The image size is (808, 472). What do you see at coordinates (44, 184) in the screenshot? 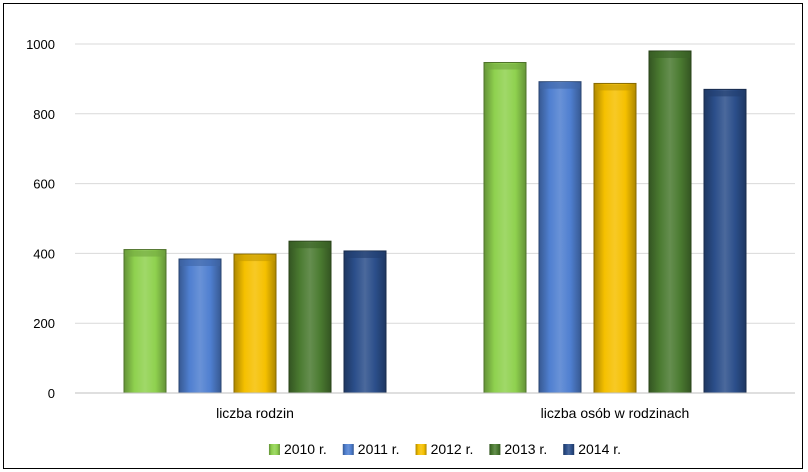
I see `y-tick-label: 600` at bounding box center [44, 184].